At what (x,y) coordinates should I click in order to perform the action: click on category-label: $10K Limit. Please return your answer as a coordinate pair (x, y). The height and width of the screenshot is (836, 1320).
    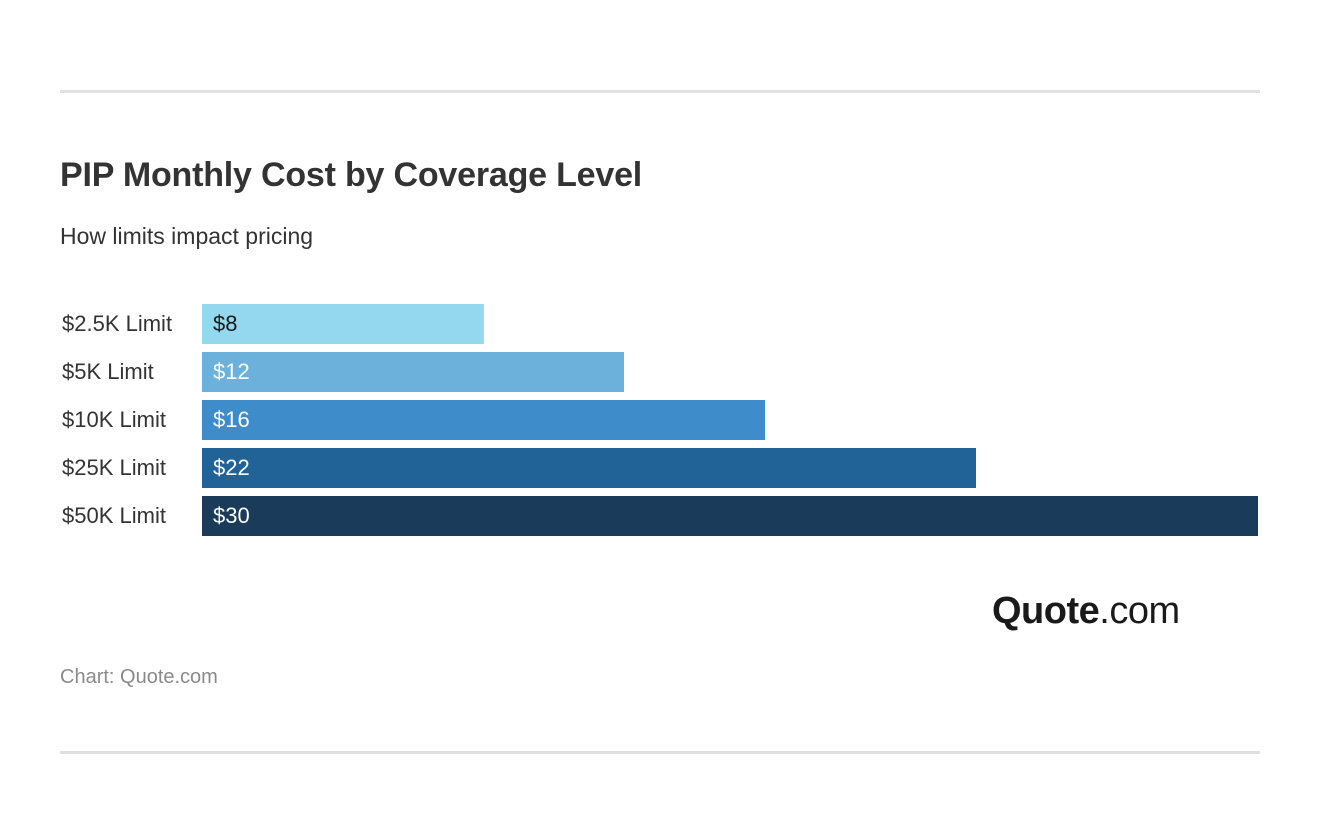
    Looking at the image, I should click on (114, 419).